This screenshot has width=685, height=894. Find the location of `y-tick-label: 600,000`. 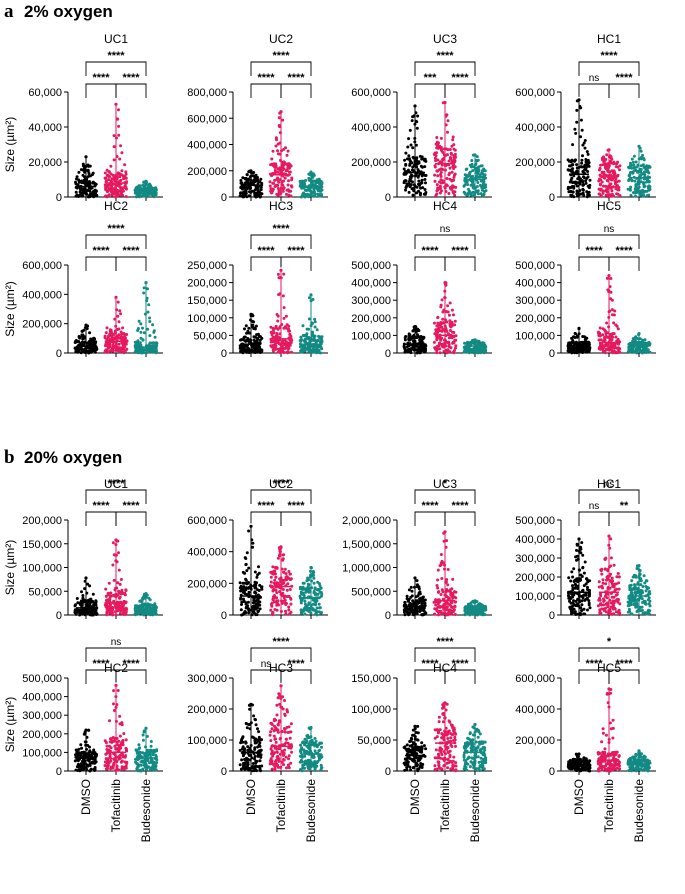

y-tick-label: 600,000 is located at coordinates (42, 266).